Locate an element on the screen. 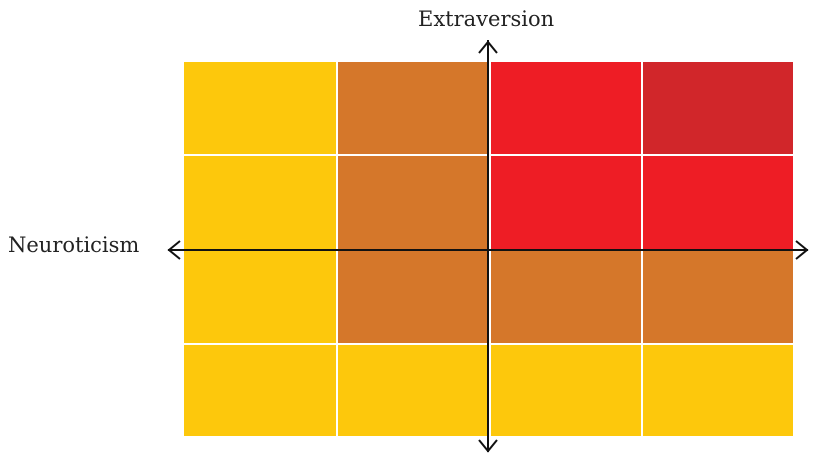  grid-cell-r2-c4-red is located at coordinates (718, 202).